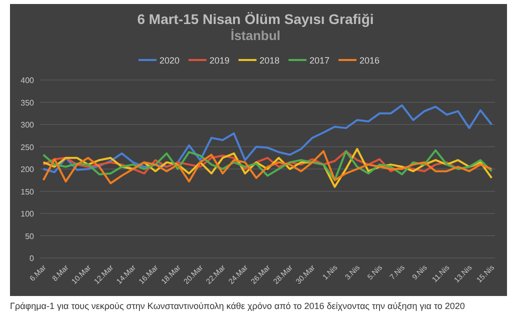  I want to click on y-tick-label: 0, so click(32, 258).